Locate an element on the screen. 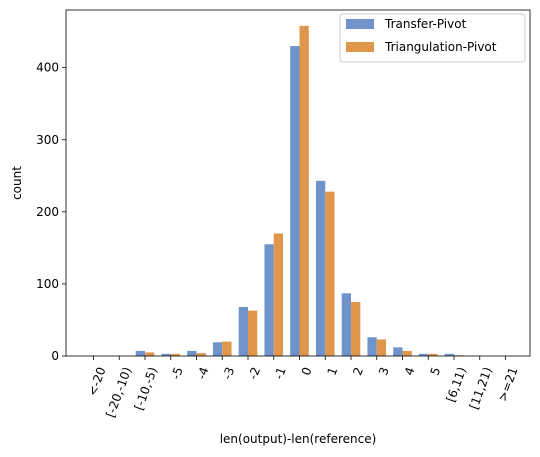 This screenshot has height=457, width=540. x-tick-label: [6,11) is located at coordinates (457, 384).